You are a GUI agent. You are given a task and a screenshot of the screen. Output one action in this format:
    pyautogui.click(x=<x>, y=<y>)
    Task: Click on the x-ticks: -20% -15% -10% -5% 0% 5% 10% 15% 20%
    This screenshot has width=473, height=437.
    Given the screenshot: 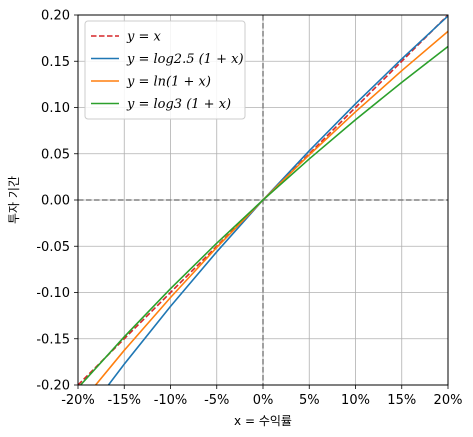 What is the action you would take?
    pyautogui.click(x=261, y=396)
    